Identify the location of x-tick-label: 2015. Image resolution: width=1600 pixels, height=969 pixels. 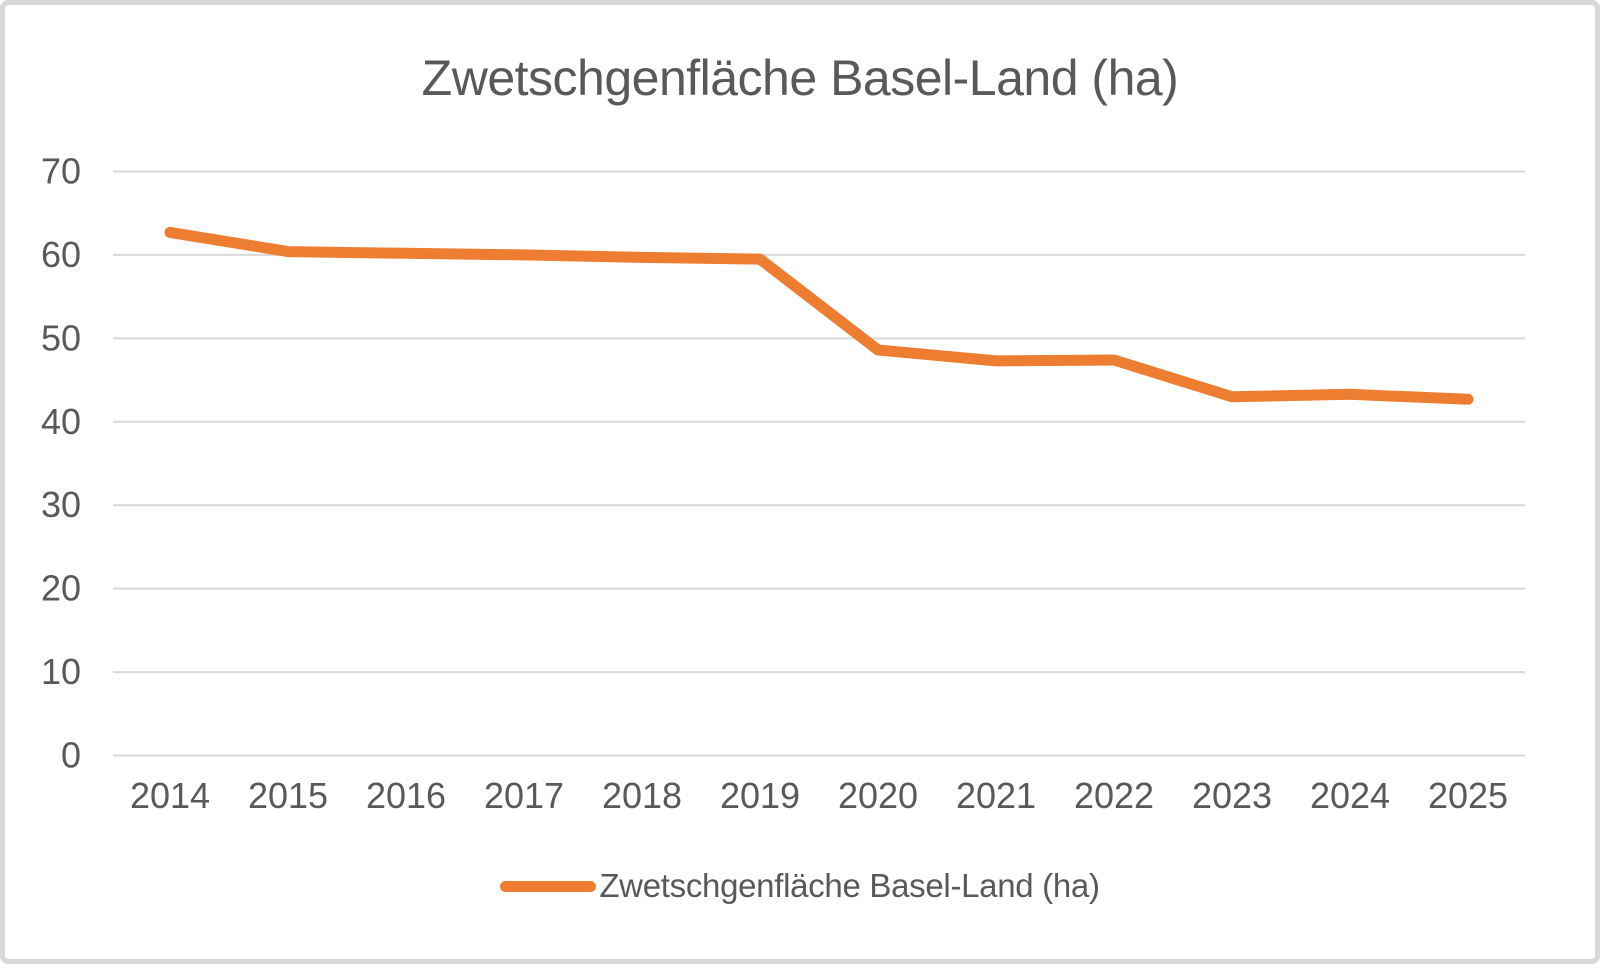
(288, 795).